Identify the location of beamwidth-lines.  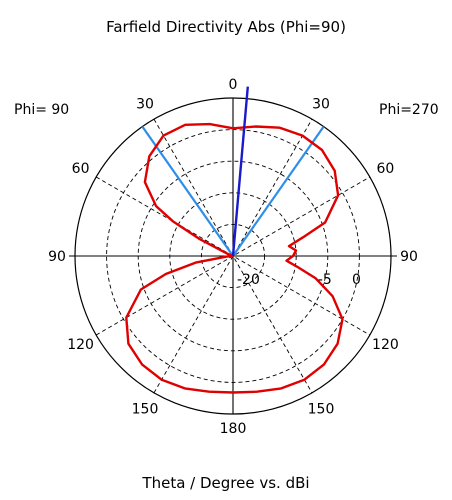
(233, 191).